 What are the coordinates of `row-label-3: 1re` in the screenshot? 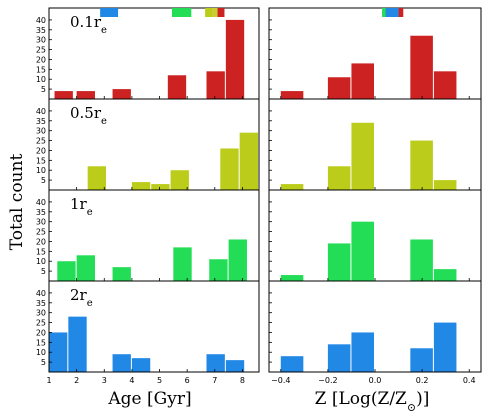 It's located at (81, 206).